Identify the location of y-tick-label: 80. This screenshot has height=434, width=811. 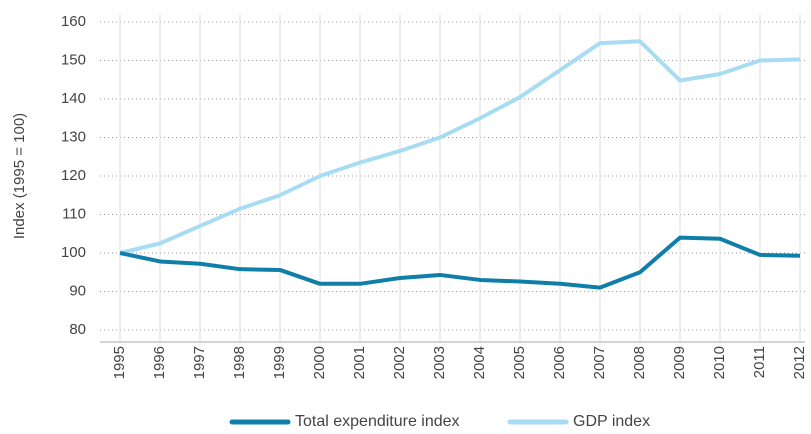
(77, 329).